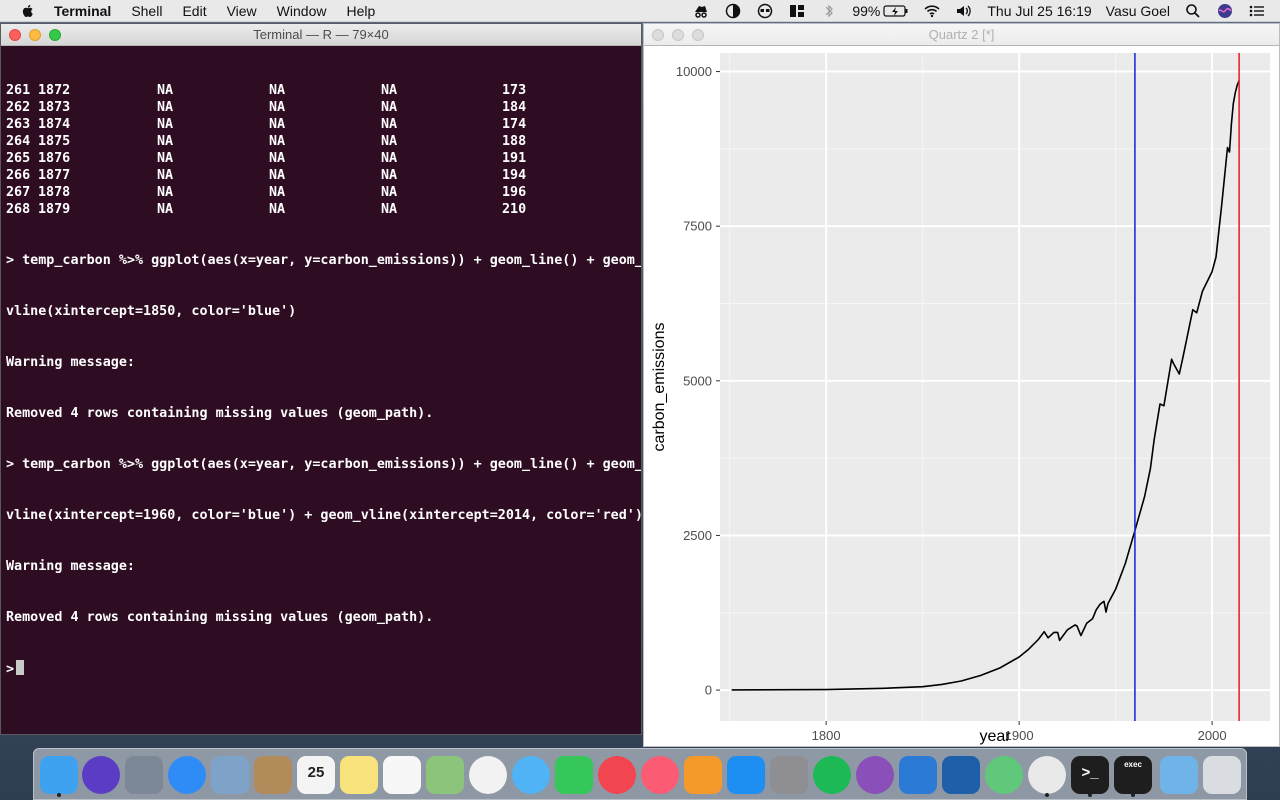 This screenshot has height=800, width=1280. What do you see at coordinates (54, 175) in the screenshot?
I see `terminal-table-cell: 1877` at bounding box center [54, 175].